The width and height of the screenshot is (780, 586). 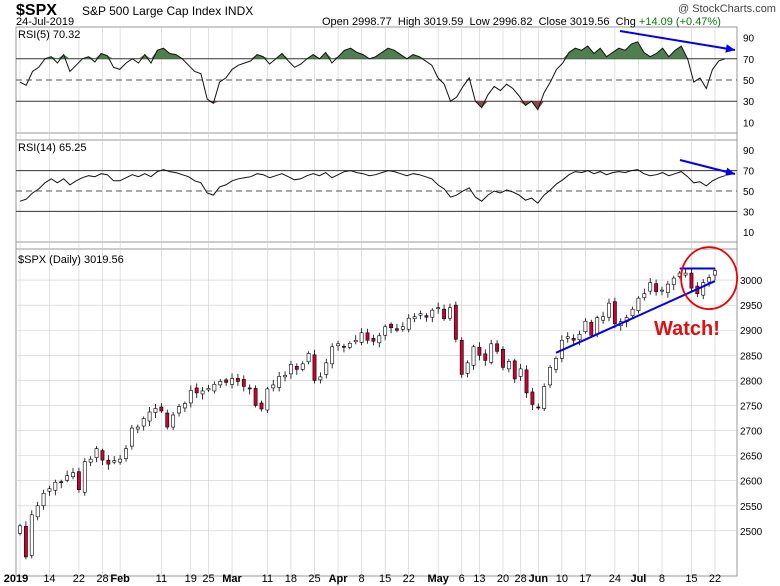 What do you see at coordinates (191, 579) in the screenshot?
I see `x-tick-label: 19` at bounding box center [191, 579].